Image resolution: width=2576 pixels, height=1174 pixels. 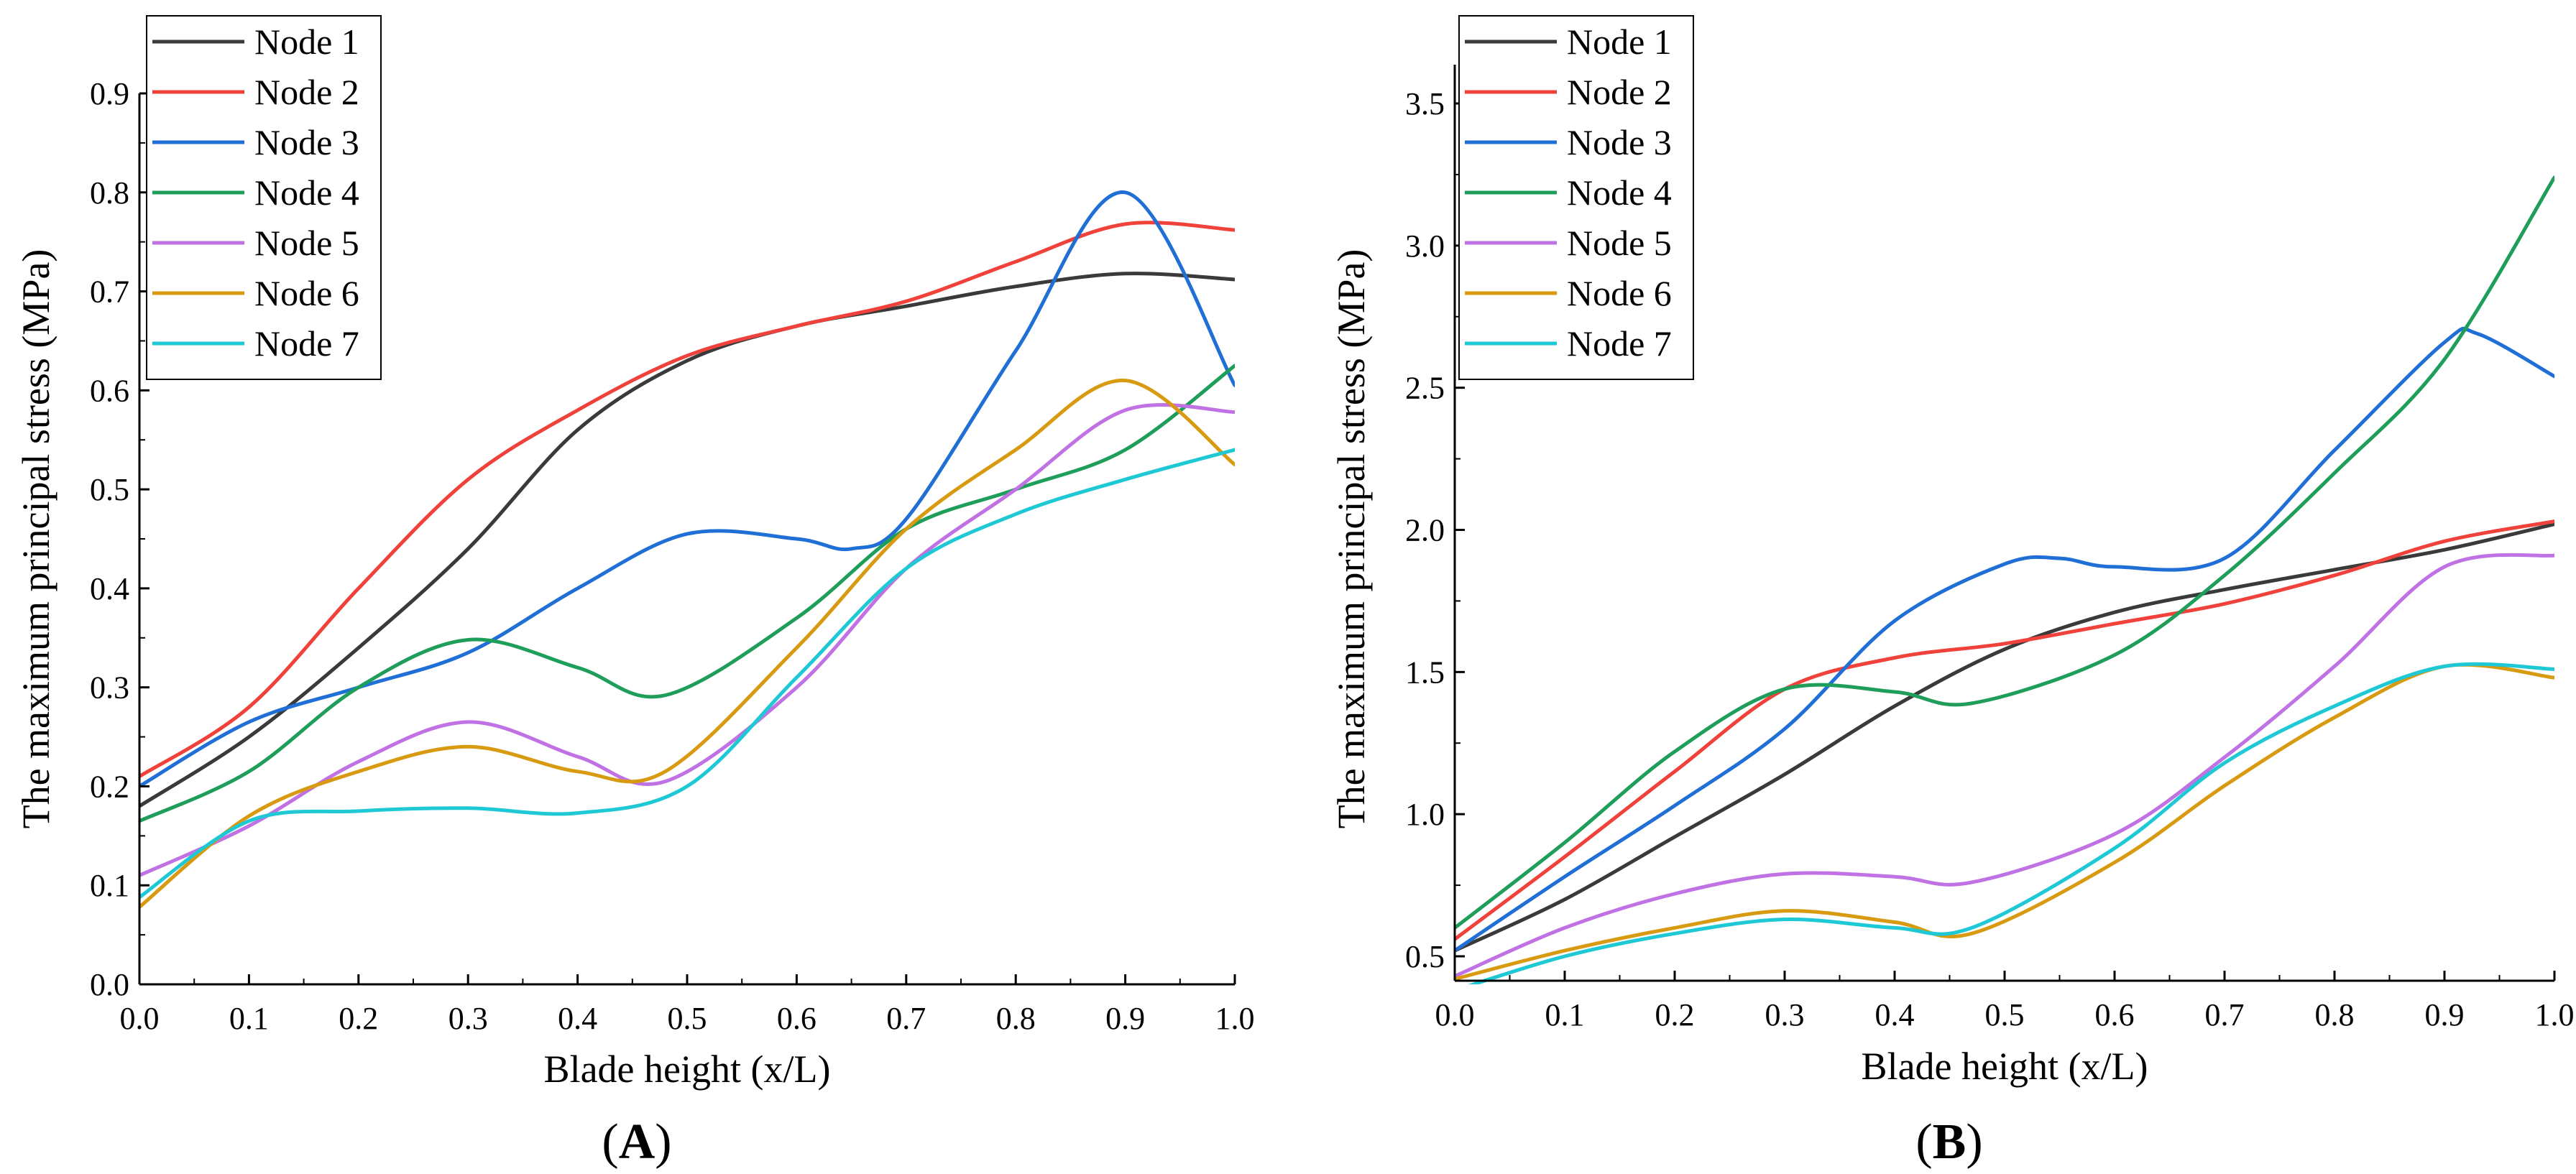 What do you see at coordinates (687, 1069) in the screenshot?
I see `x-axis-title-a: Blade height (x/L)` at bounding box center [687, 1069].